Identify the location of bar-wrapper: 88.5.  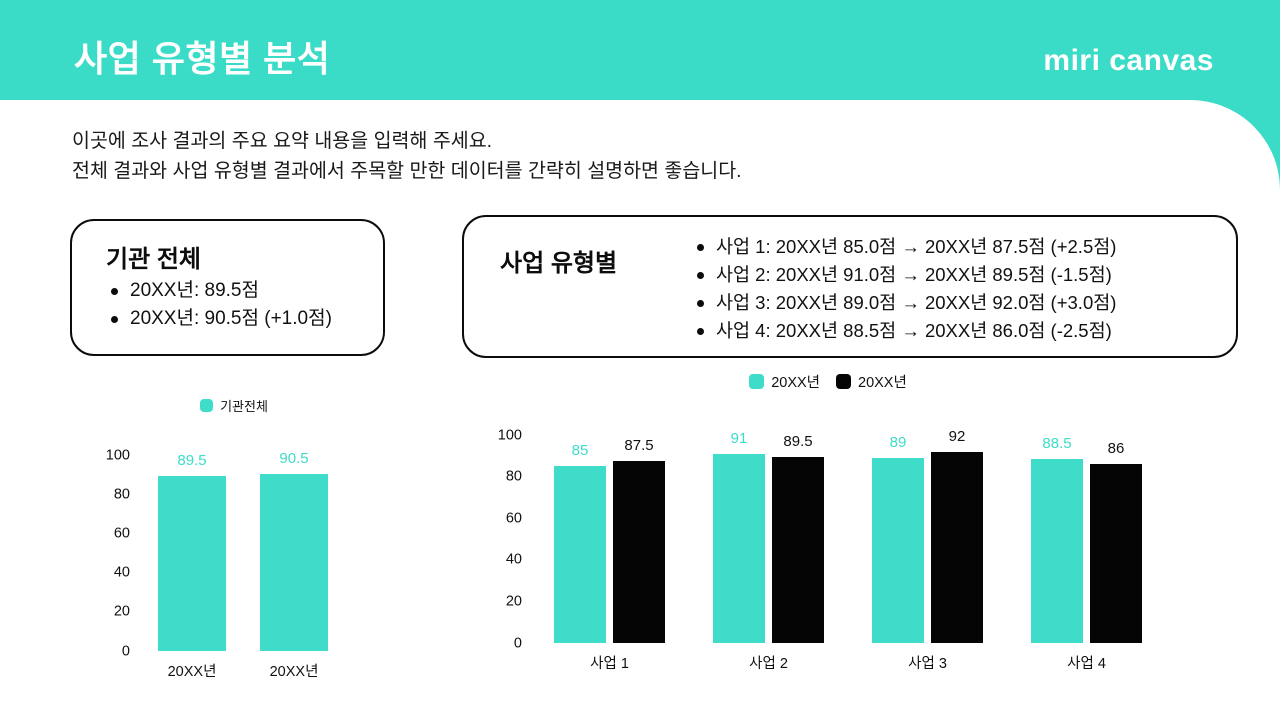
(1057, 539).